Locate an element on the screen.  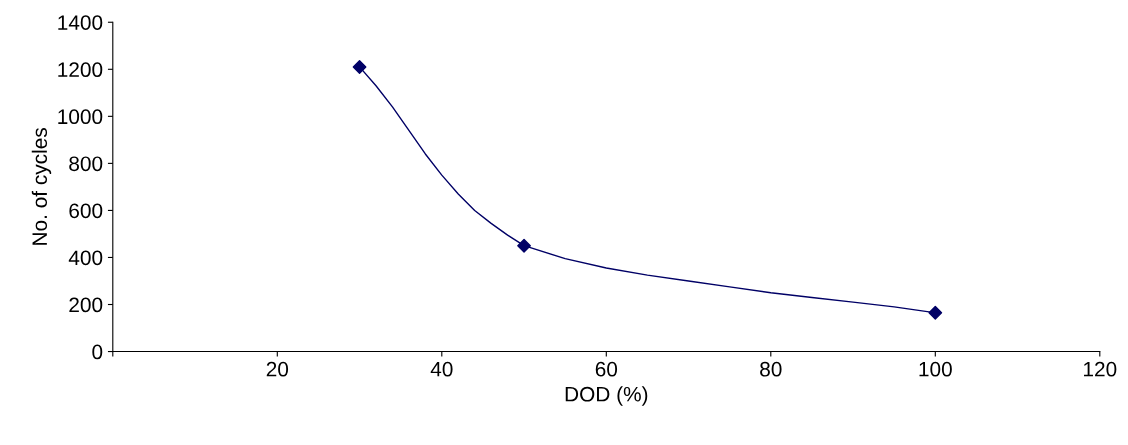
x-tick-label: 40 is located at coordinates (441, 369).